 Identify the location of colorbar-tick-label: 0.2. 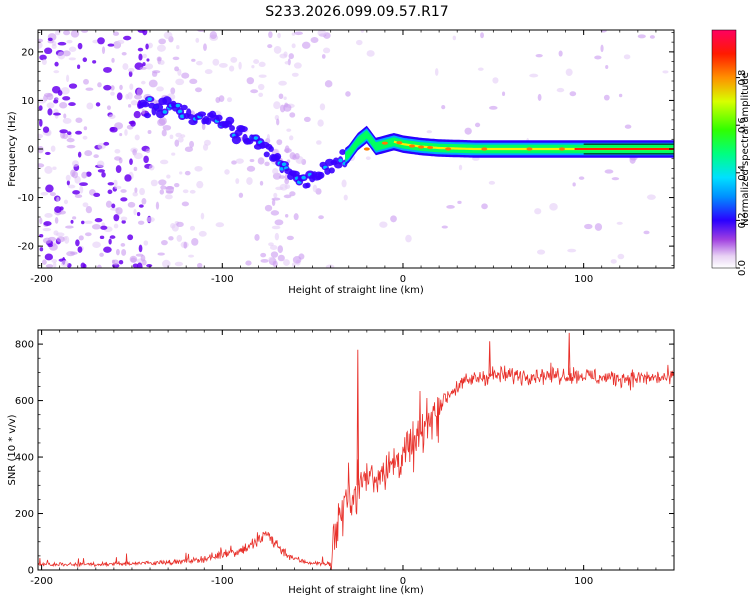
(742, 220).